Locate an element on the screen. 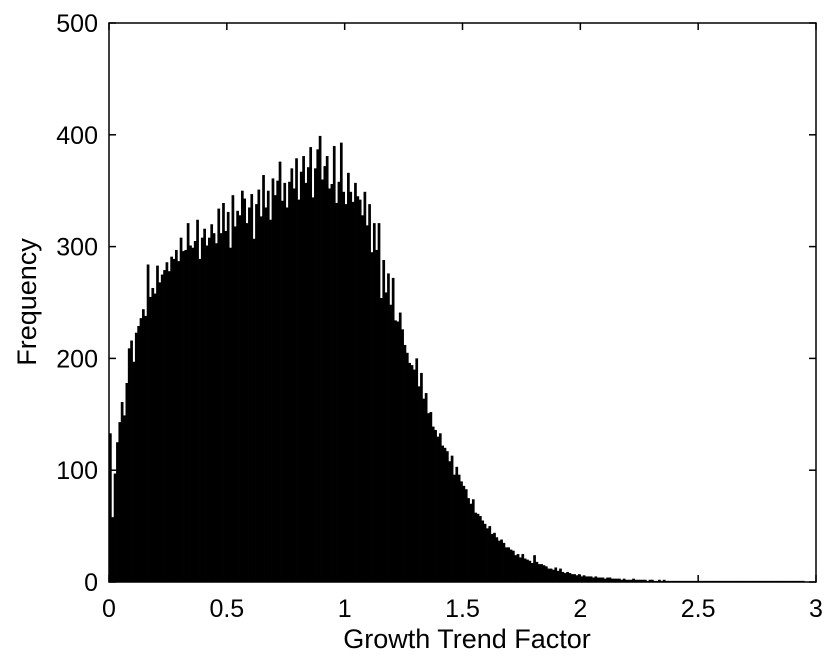 The width and height of the screenshot is (830, 659). x-tick-label: 1.5 is located at coordinates (462, 609).